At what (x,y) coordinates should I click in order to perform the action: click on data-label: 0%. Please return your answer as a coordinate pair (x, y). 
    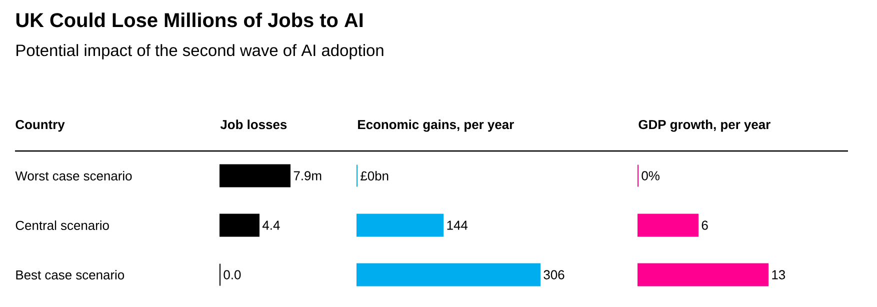
    Looking at the image, I should click on (651, 175).